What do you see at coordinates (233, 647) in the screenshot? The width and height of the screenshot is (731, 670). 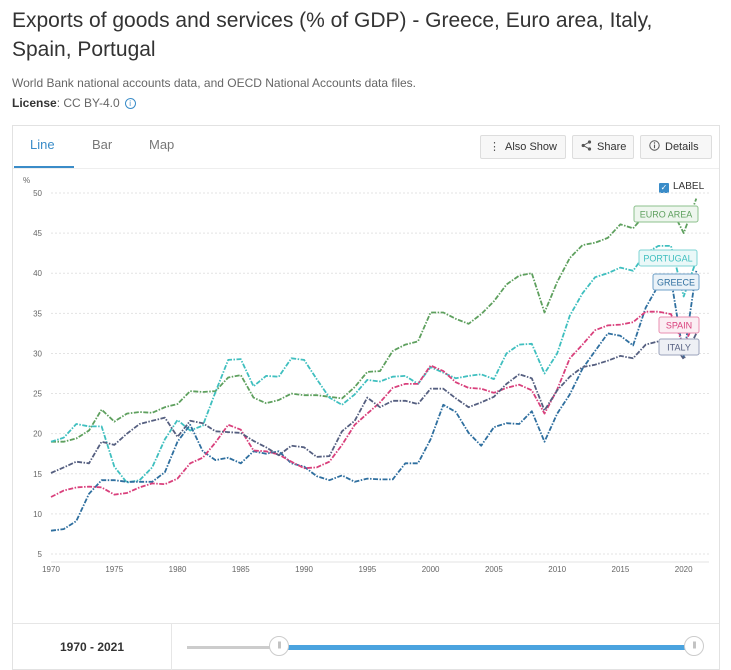 I see `slider-rail` at bounding box center [233, 647].